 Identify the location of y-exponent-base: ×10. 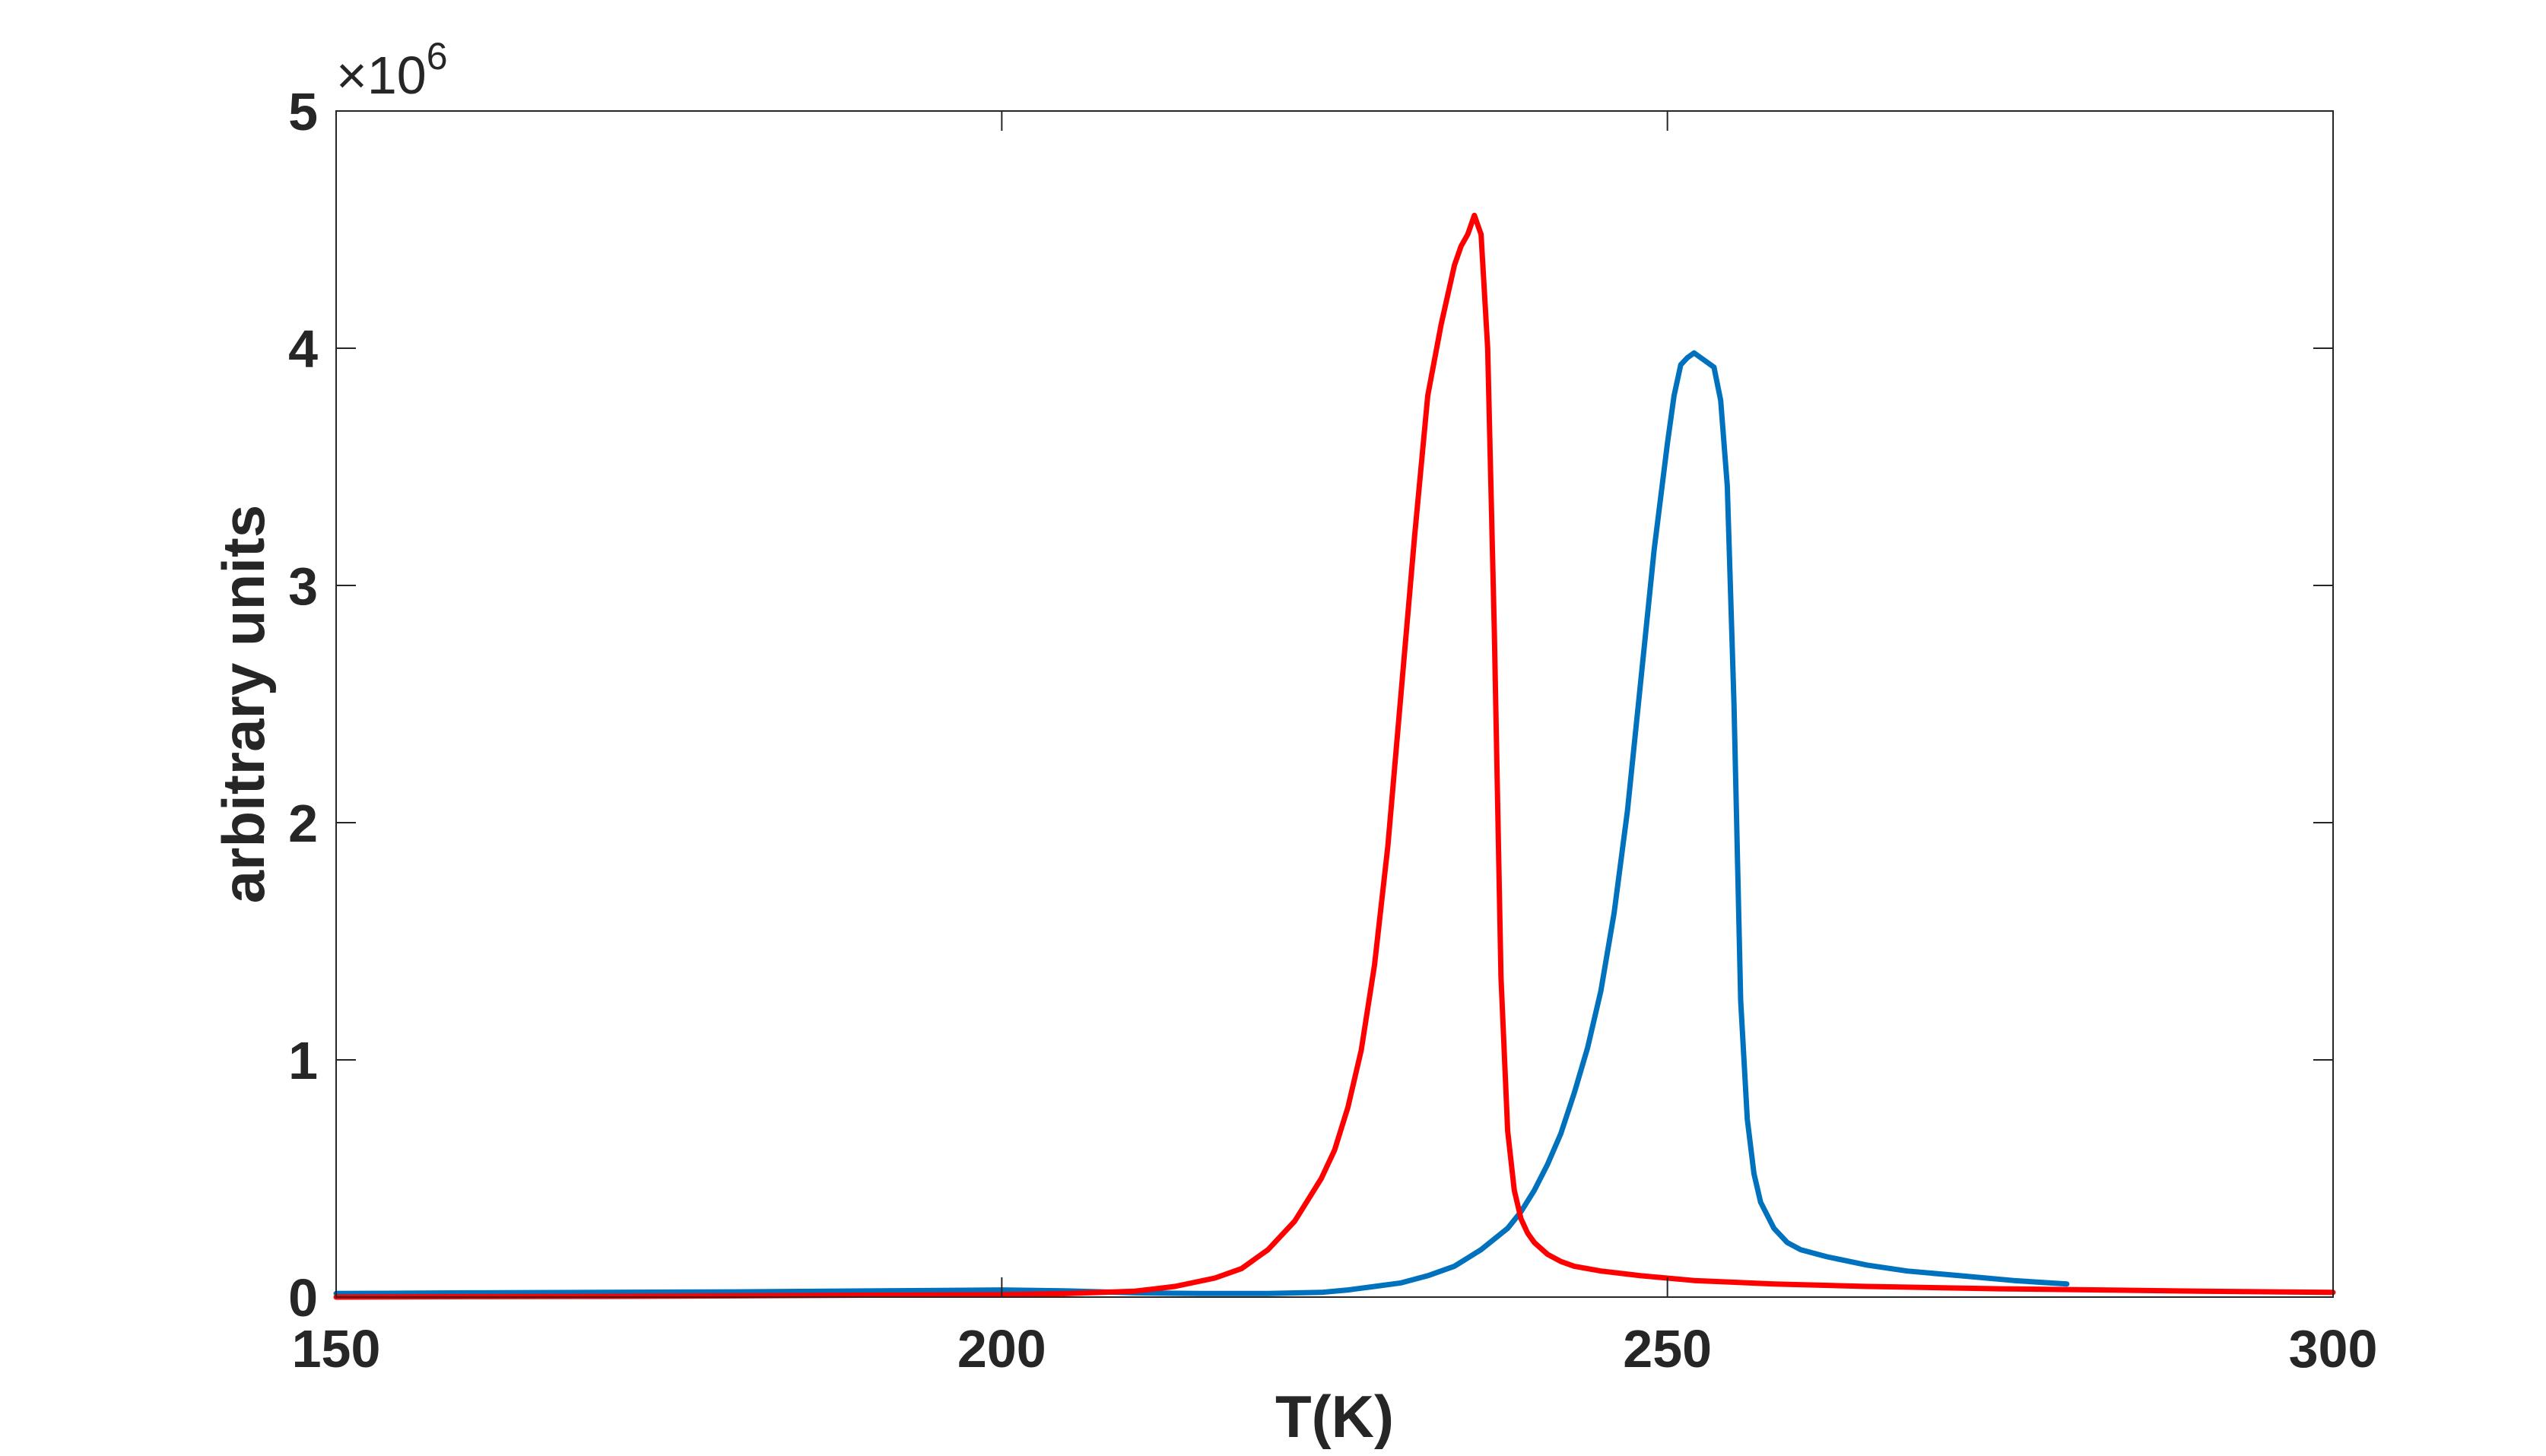
(381, 75).